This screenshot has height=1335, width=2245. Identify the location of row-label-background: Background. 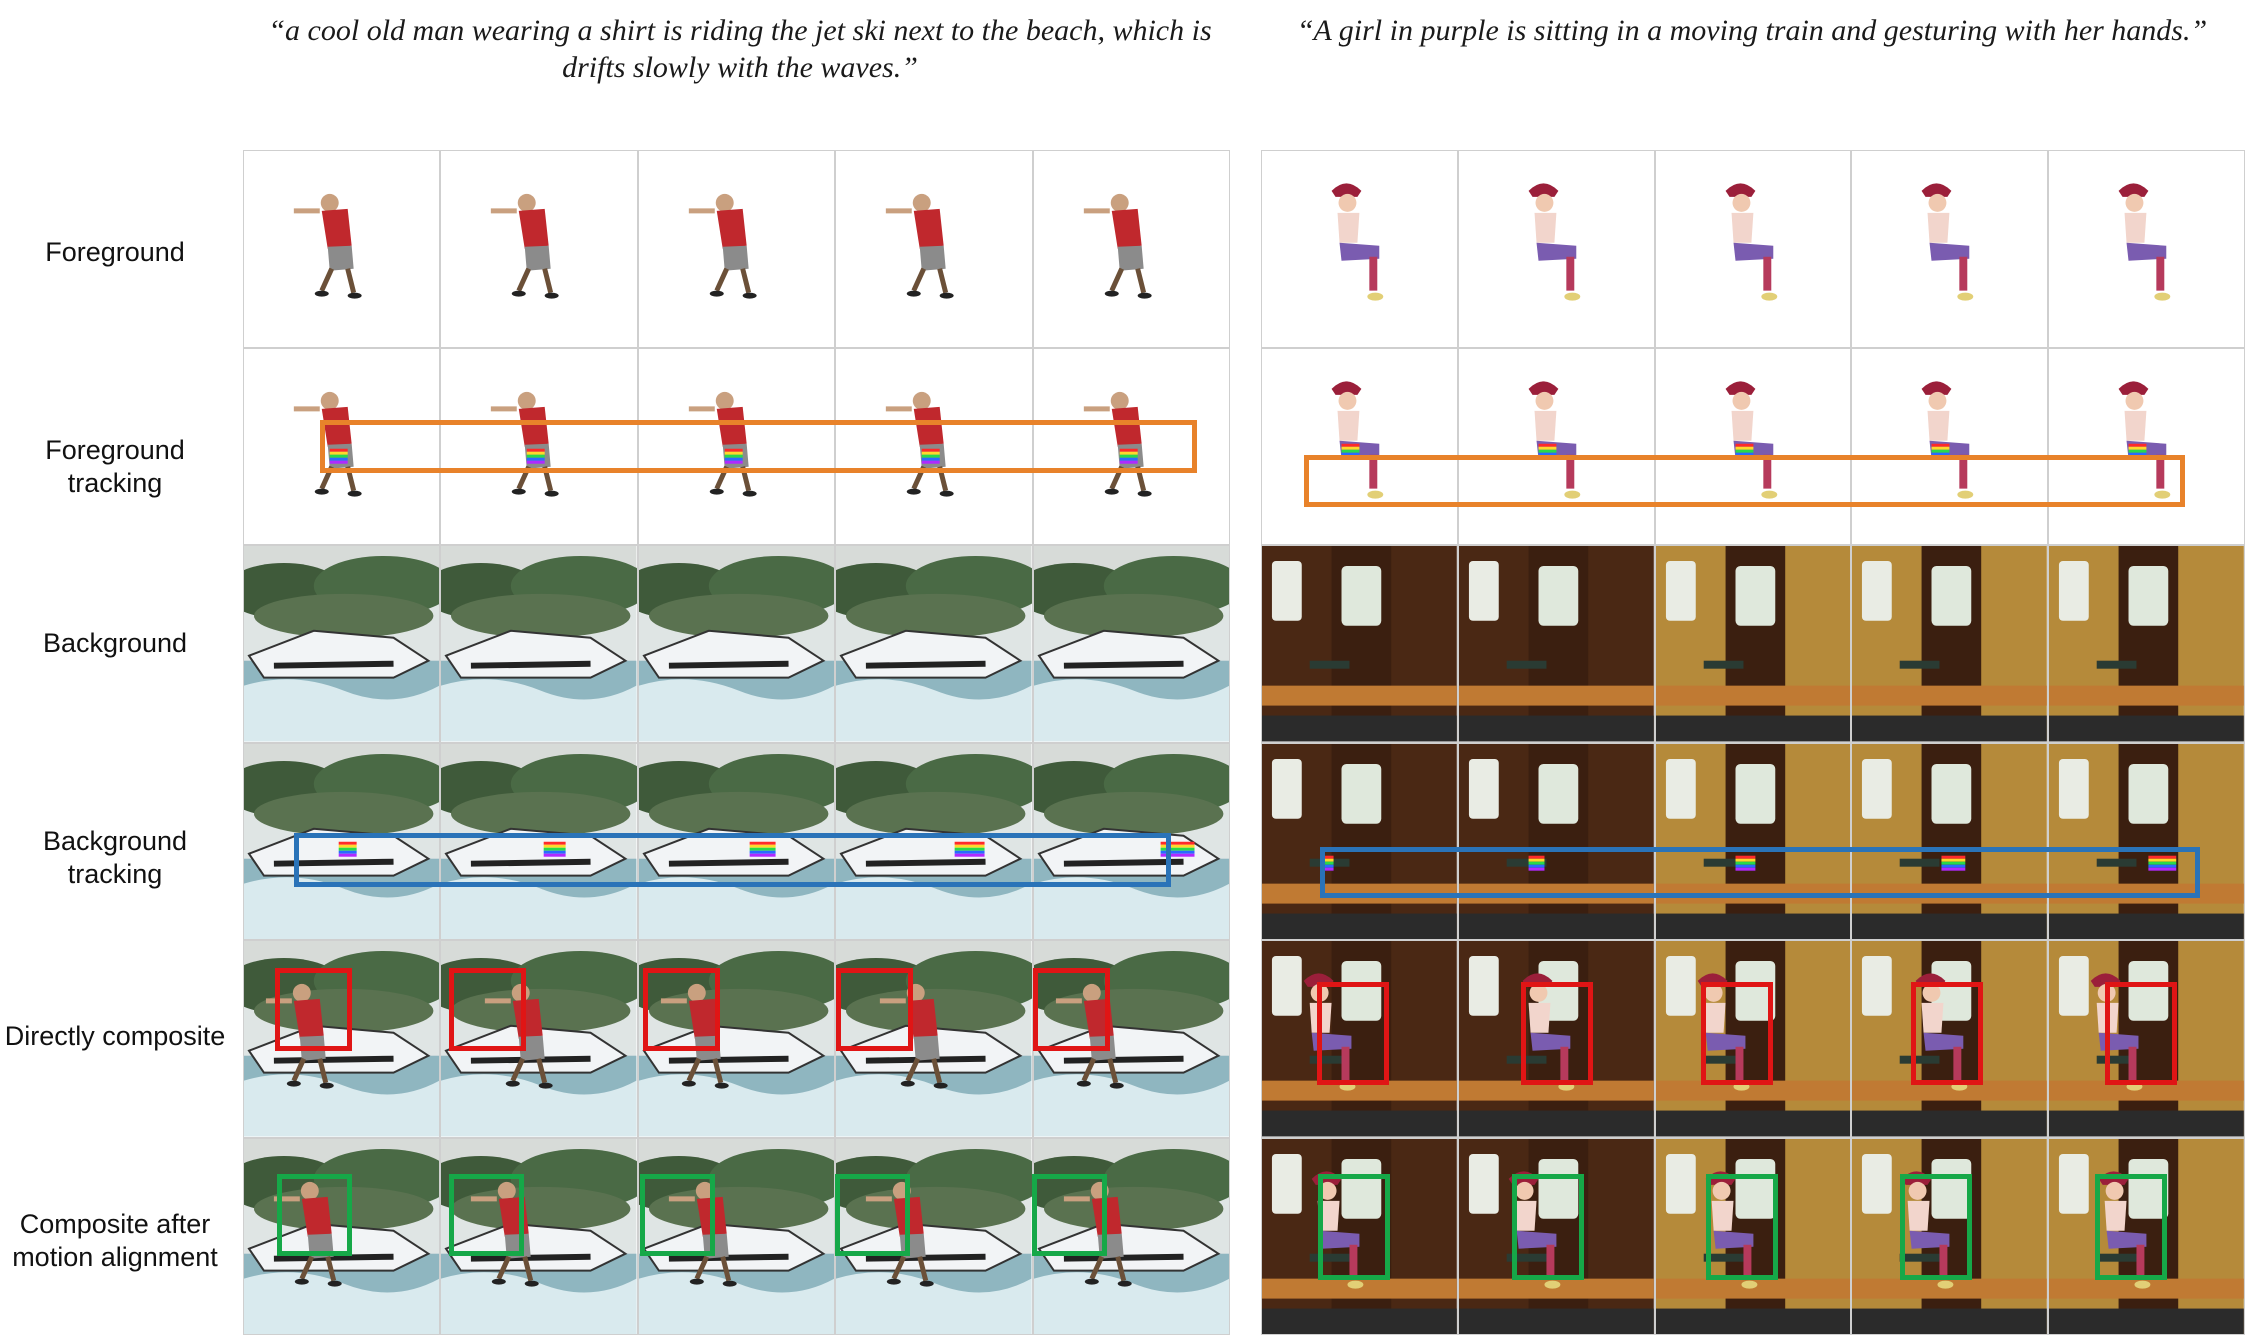
(115, 643).